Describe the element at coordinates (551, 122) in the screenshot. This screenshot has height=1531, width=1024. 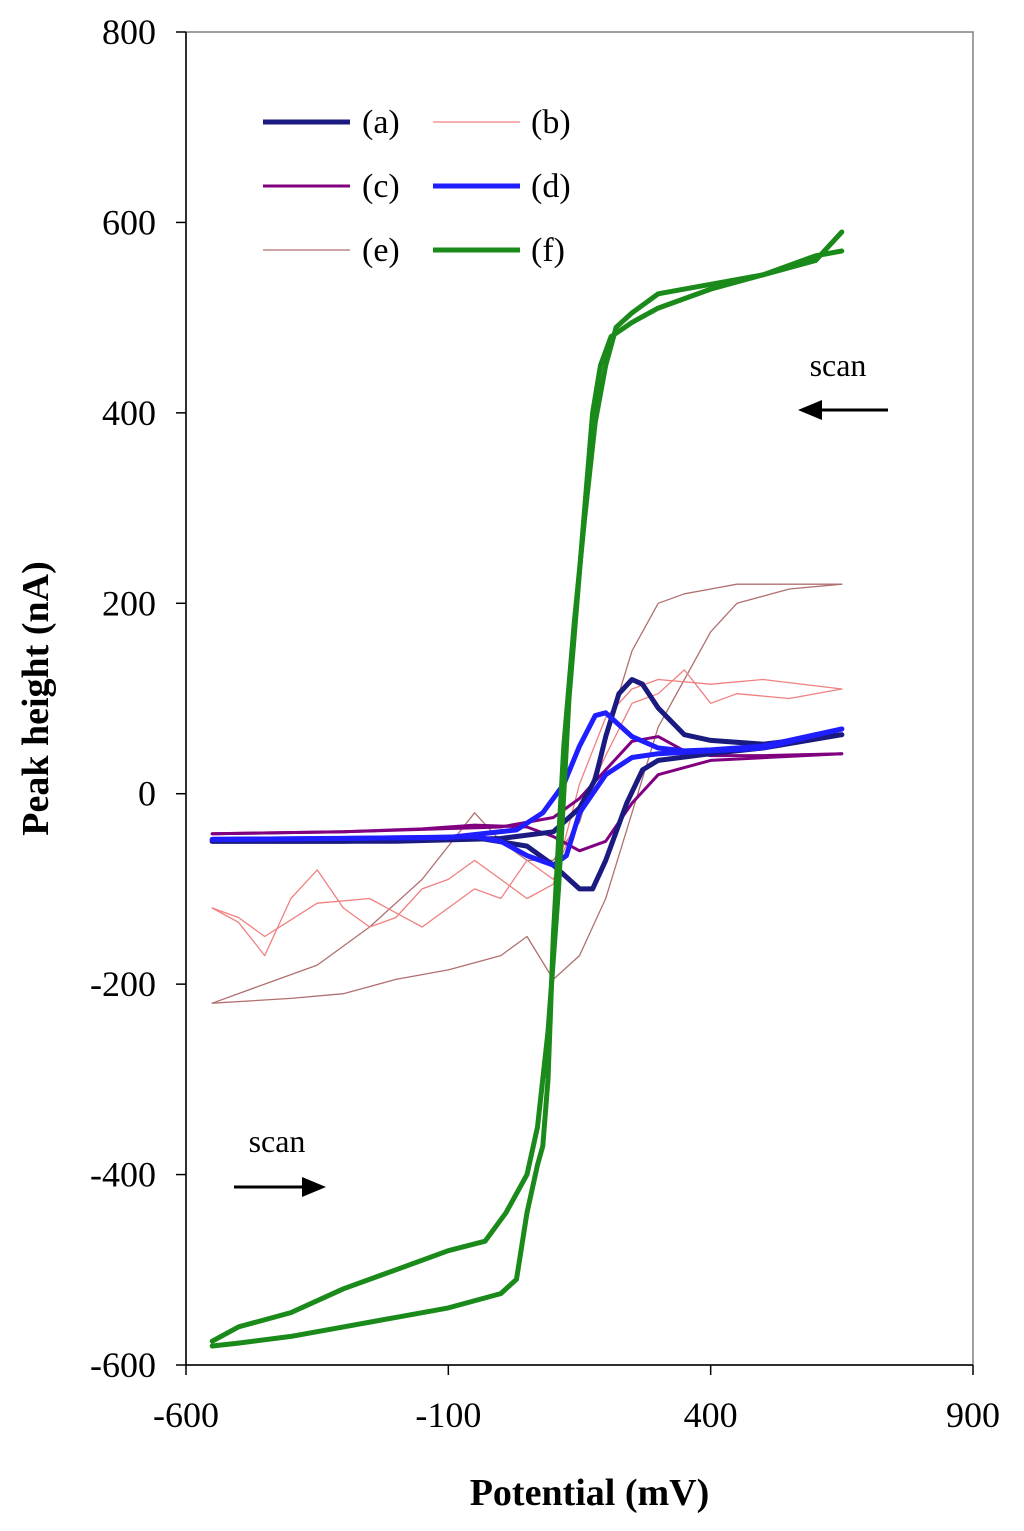
I see `legend-label: (b)` at that location.